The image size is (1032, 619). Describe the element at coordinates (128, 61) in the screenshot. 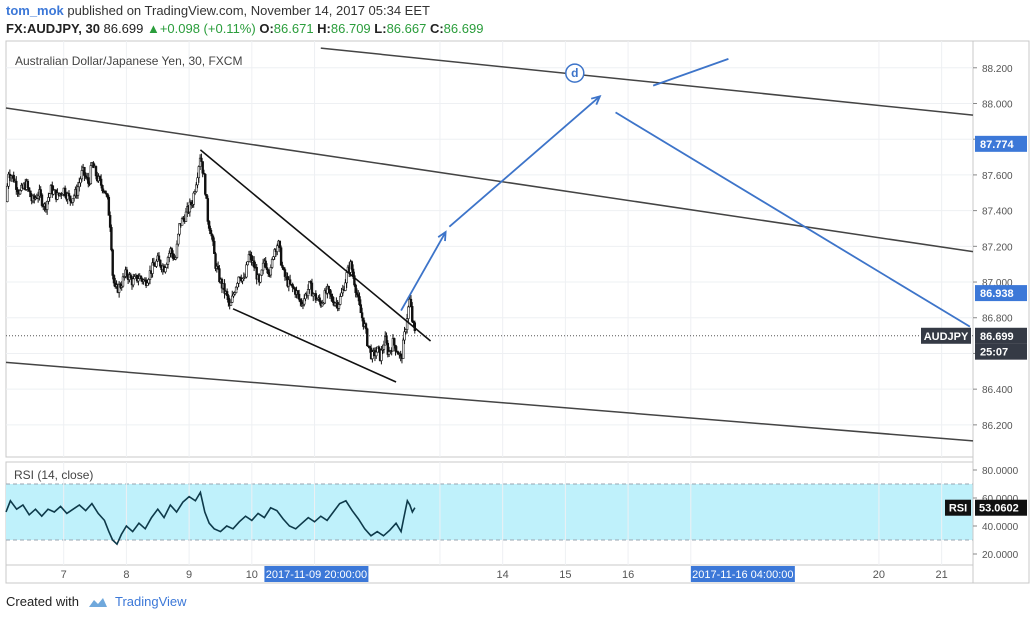

I see `chart-title: Australian Dollar/Japanese Yen, 30, FXCM` at that location.